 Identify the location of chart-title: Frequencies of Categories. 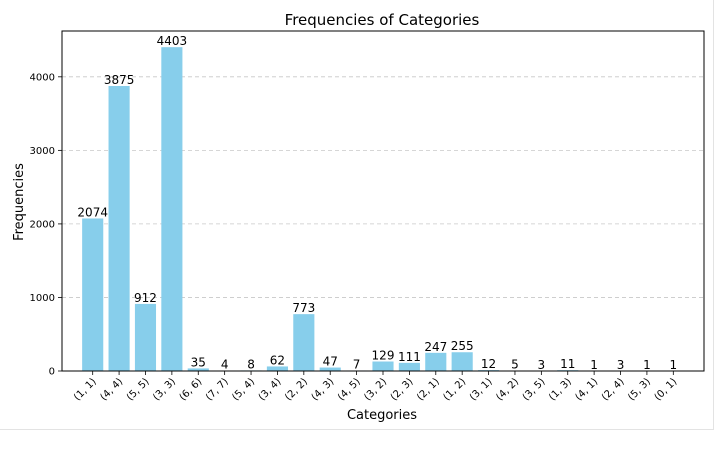
(382, 20).